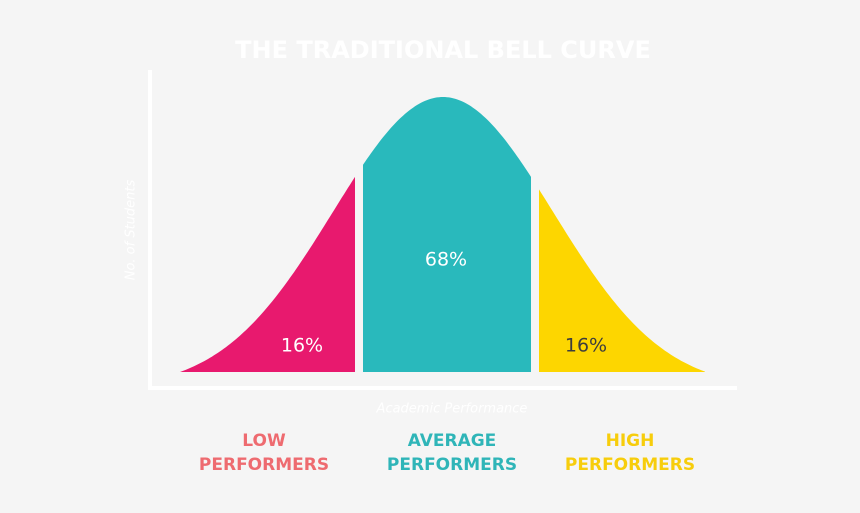  Describe the element at coordinates (452, 409) in the screenshot. I see `x-axis-label: Academic Performance` at that location.